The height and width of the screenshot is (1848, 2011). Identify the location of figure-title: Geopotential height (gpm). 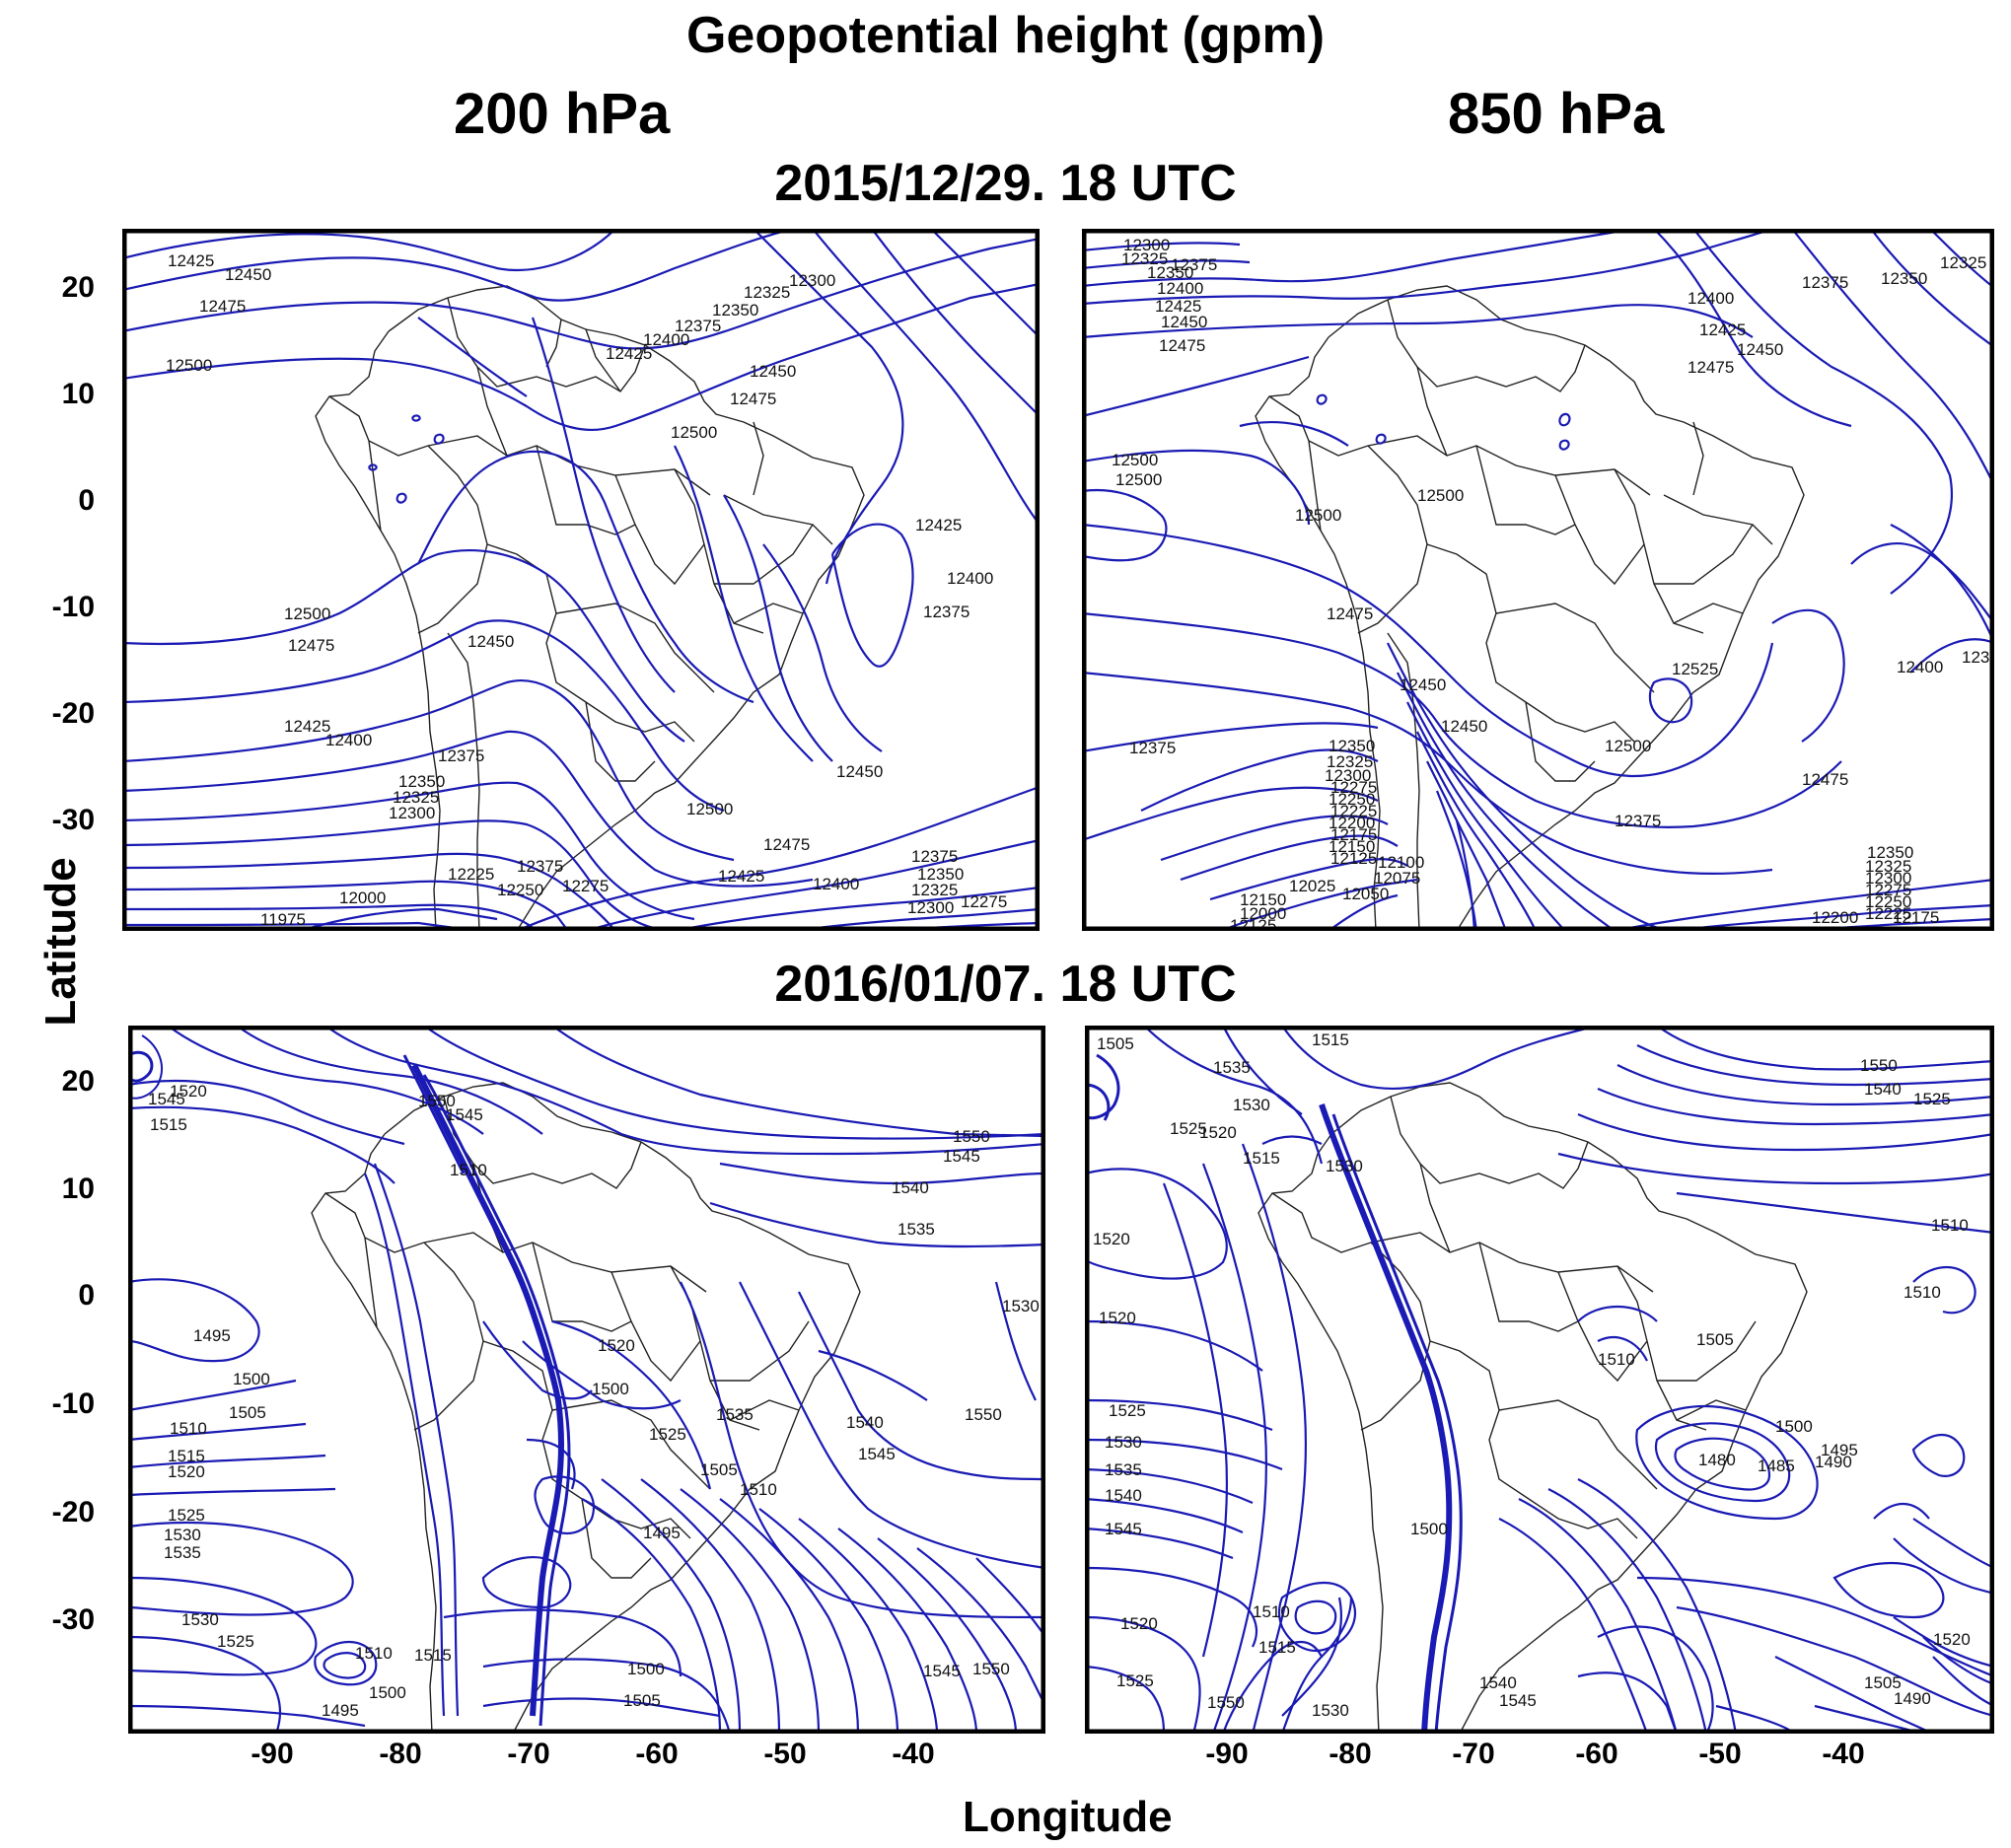
(1006, 35).